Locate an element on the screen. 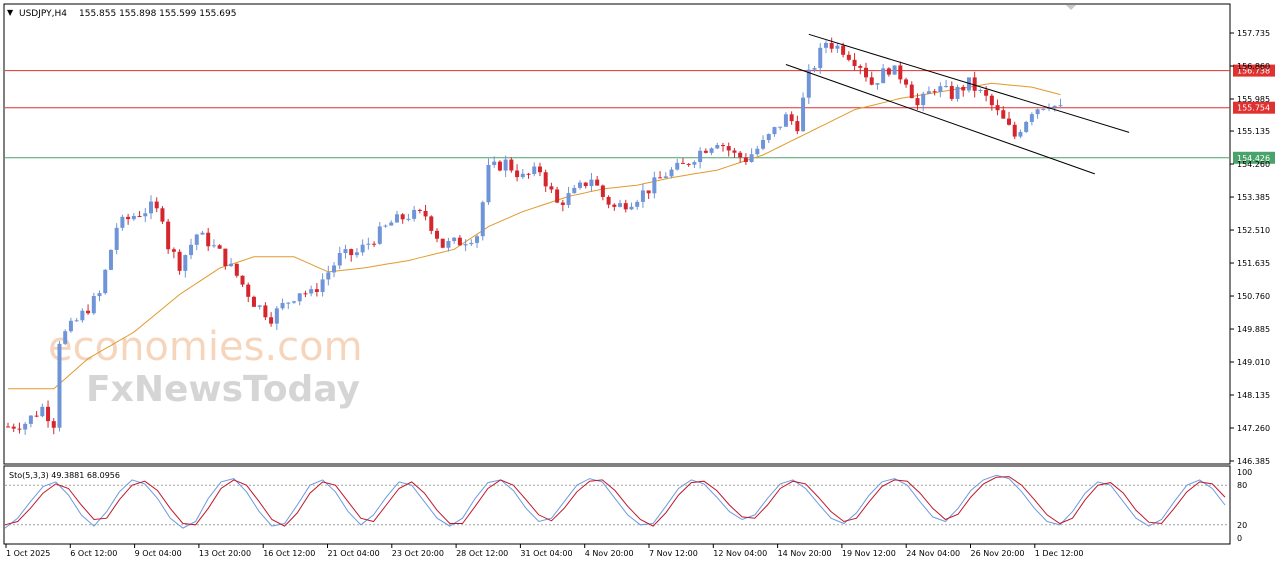 The height and width of the screenshot is (569, 1280). stoch-panel-frame is located at coordinates (617, 505).